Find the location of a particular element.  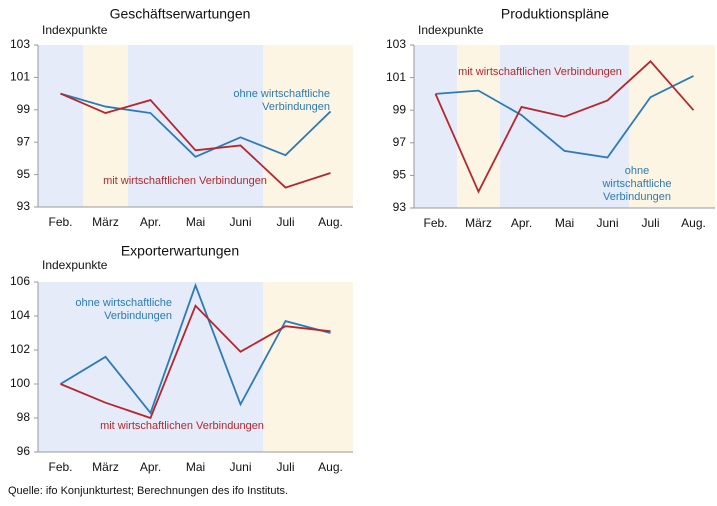

y-tick-label: 106 is located at coordinates (20, 281).